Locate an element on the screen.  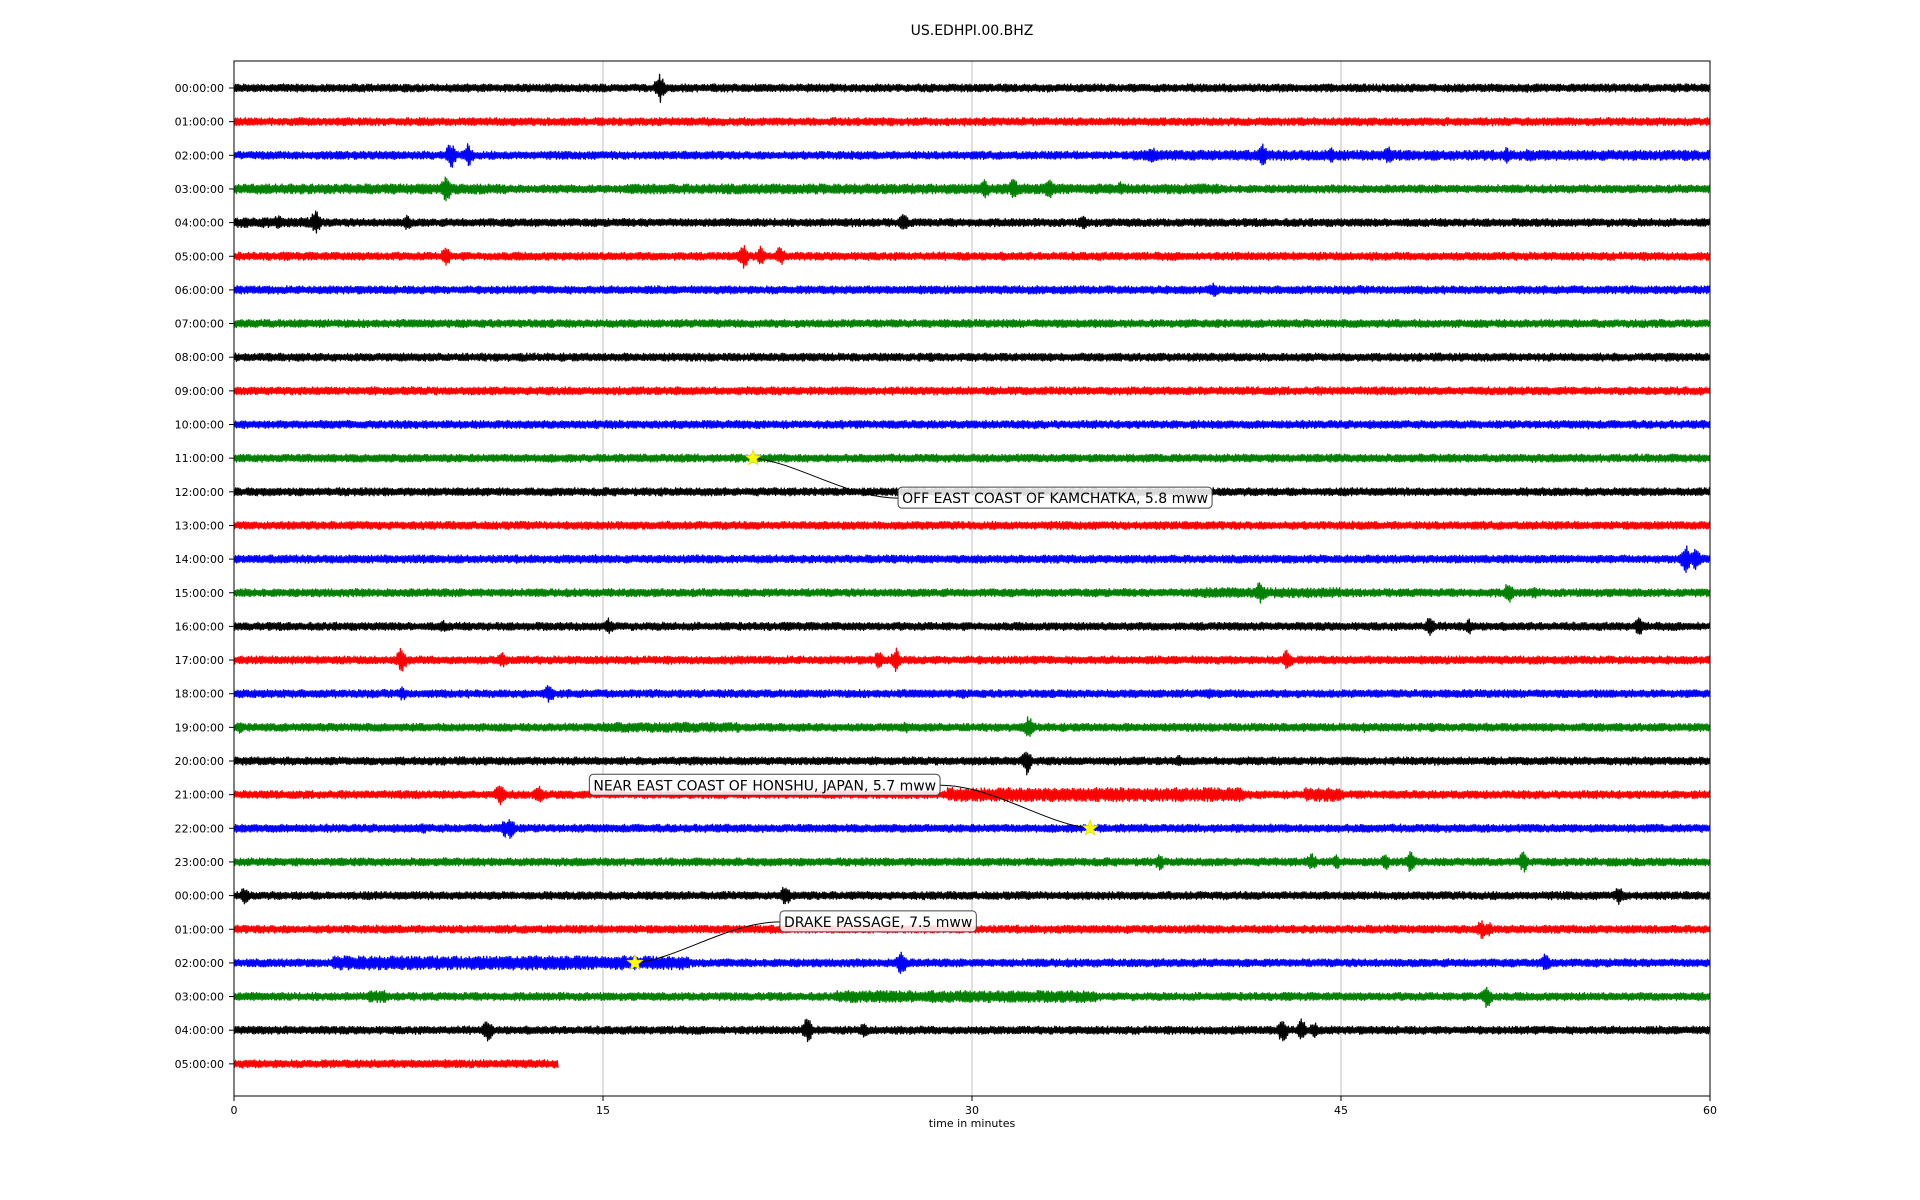
y-tick-label: 20:00:00 is located at coordinates (199, 761).